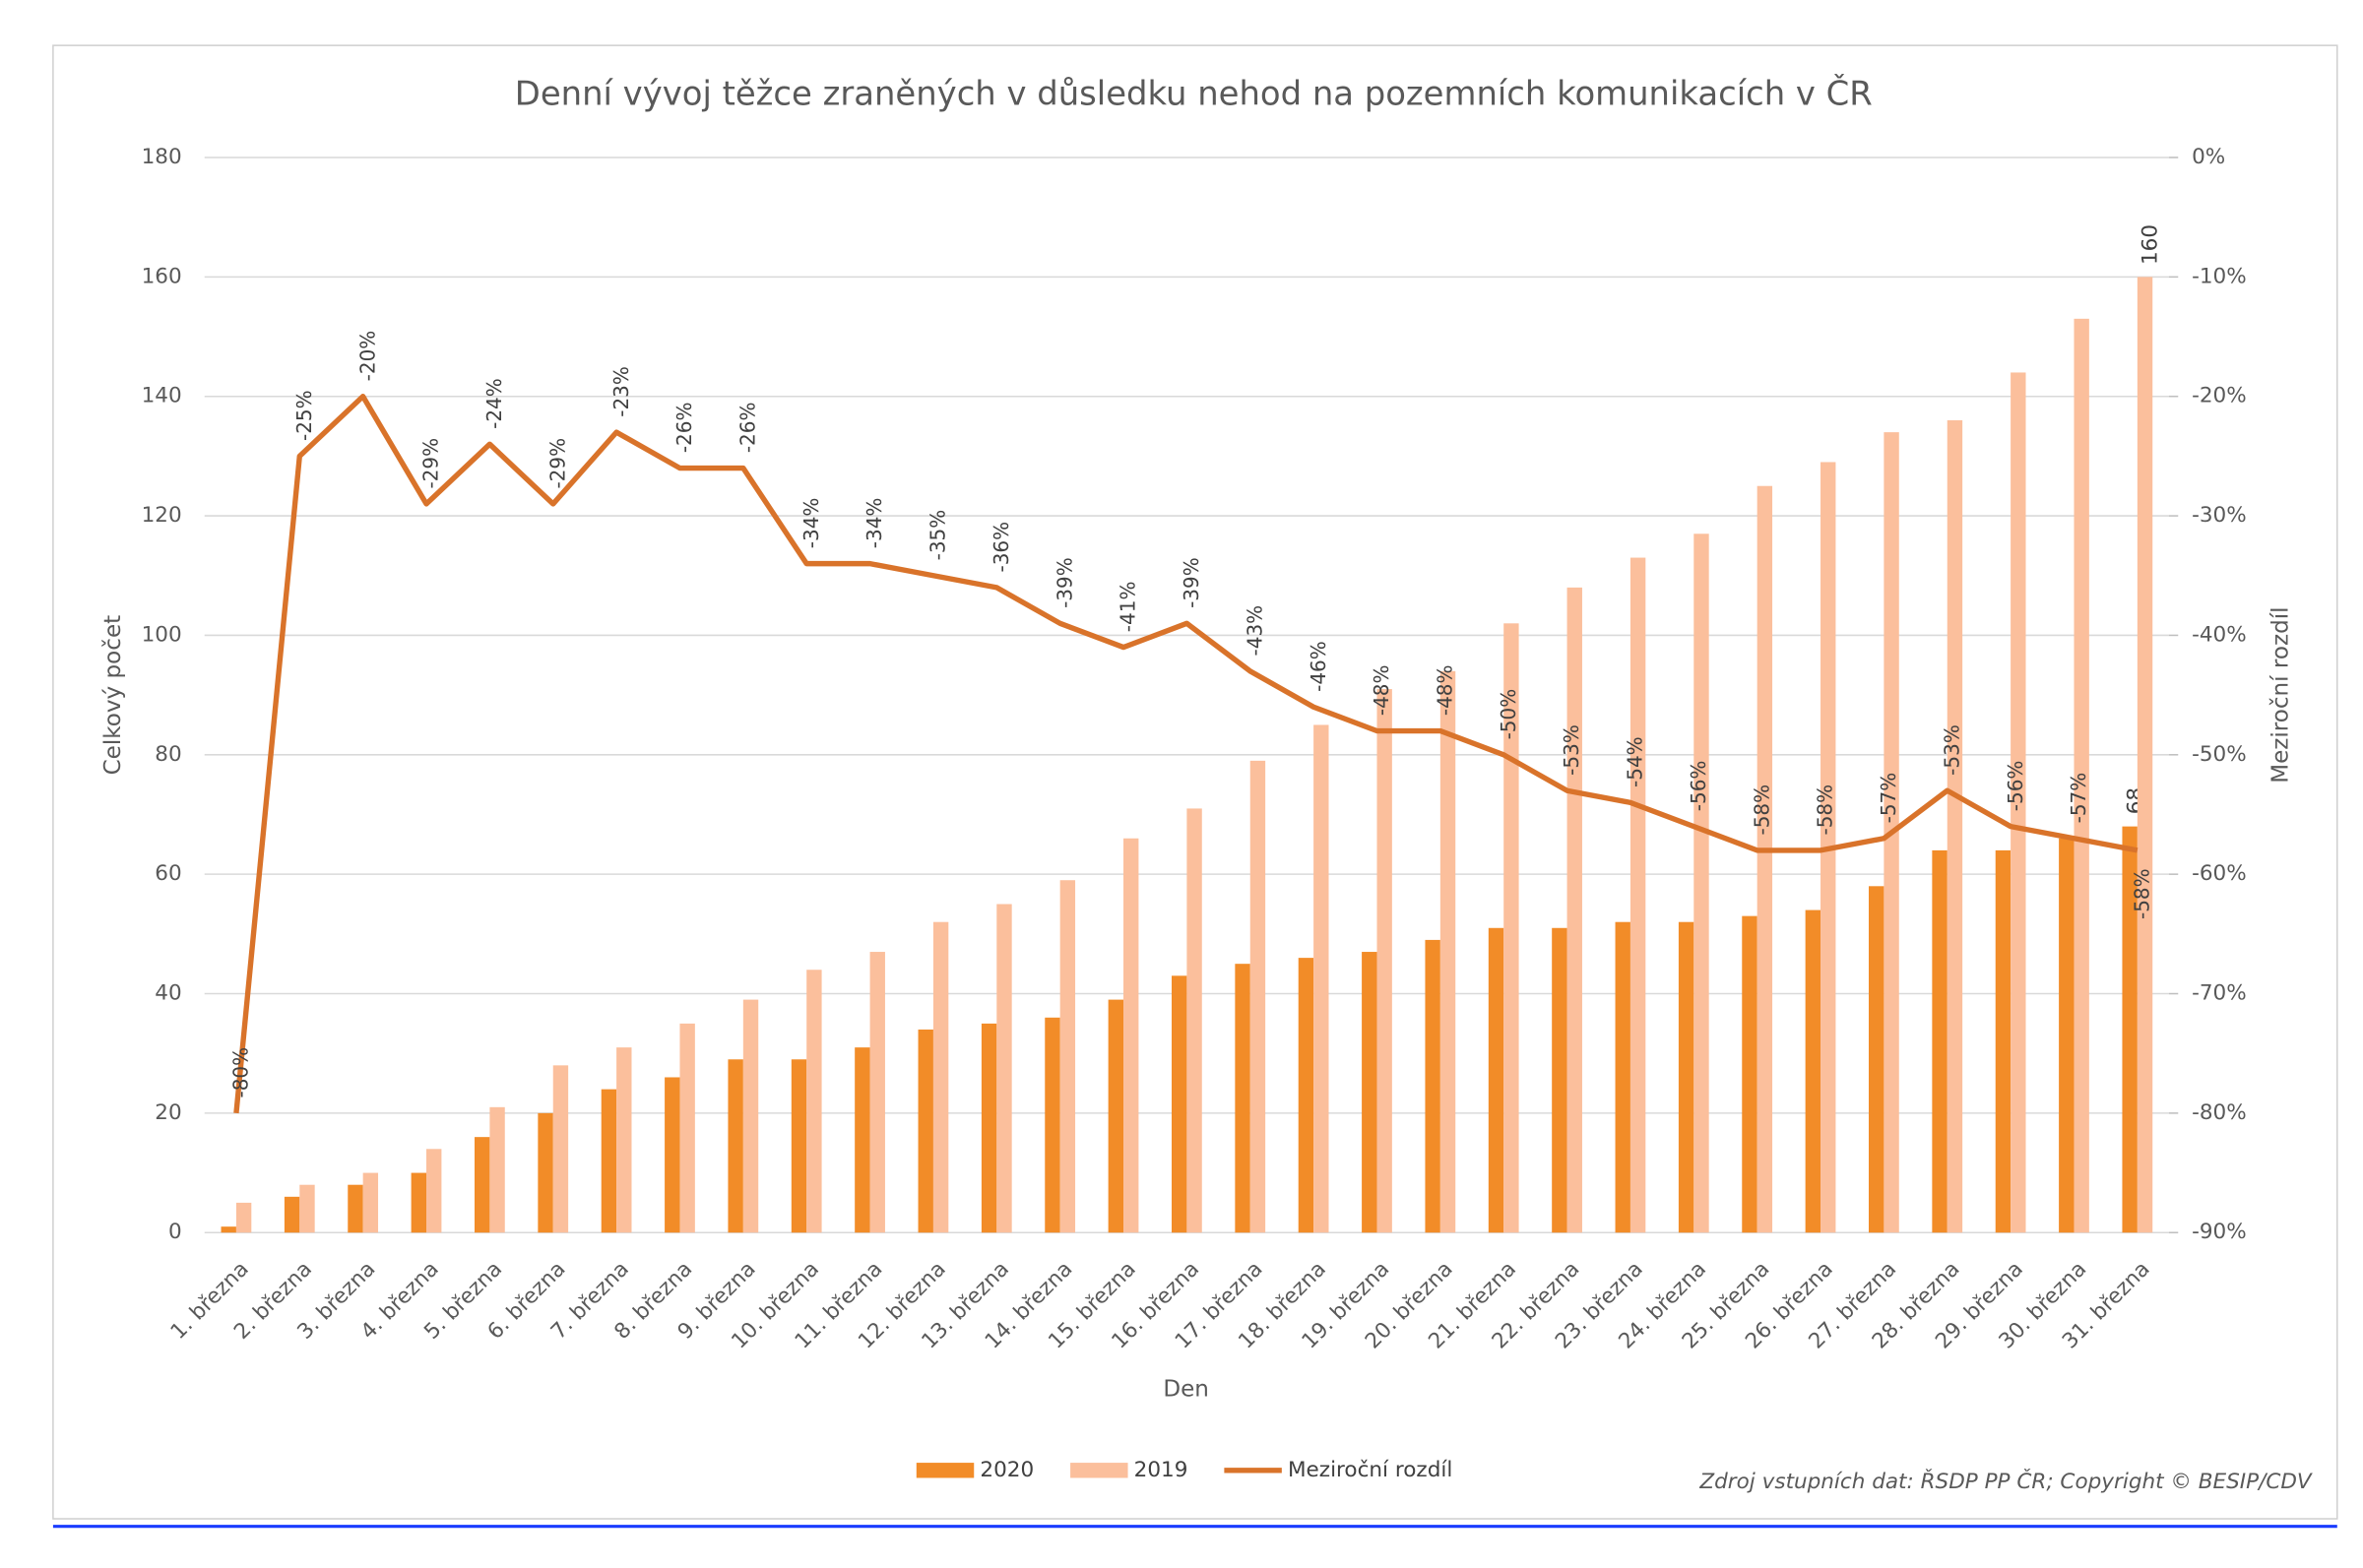 This screenshot has width=2363, height=1568. What do you see at coordinates (162, 276) in the screenshot?
I see `y-tick-label: 160` at bounding box center [162, 276].